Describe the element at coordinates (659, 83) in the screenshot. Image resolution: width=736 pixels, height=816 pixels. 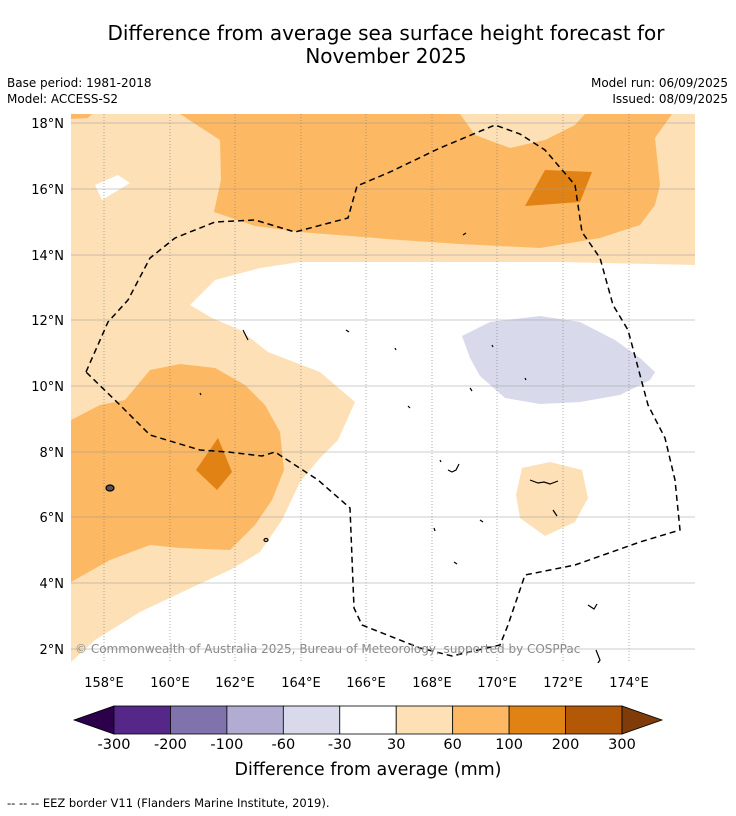
I see `model-run: Model run: 06/09/2025` at that location.